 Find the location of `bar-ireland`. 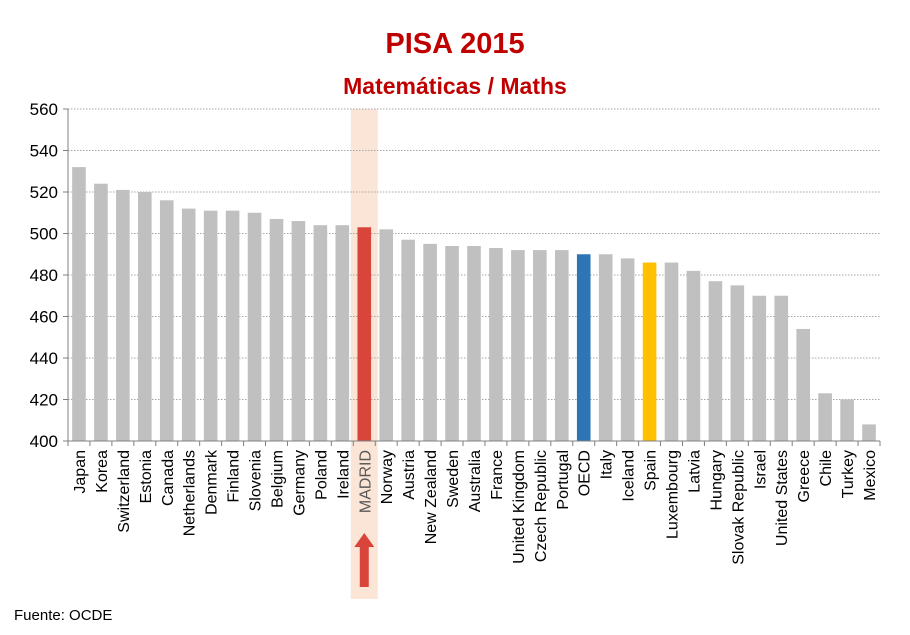

bar-ireland is located at coordinates (343, 333).